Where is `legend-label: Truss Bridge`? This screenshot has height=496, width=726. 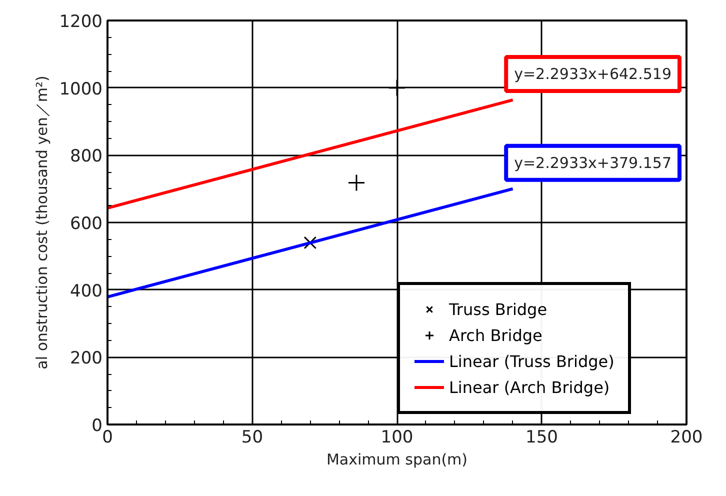
legend-label: Truss Bridge is located at coordinates (498, 309).